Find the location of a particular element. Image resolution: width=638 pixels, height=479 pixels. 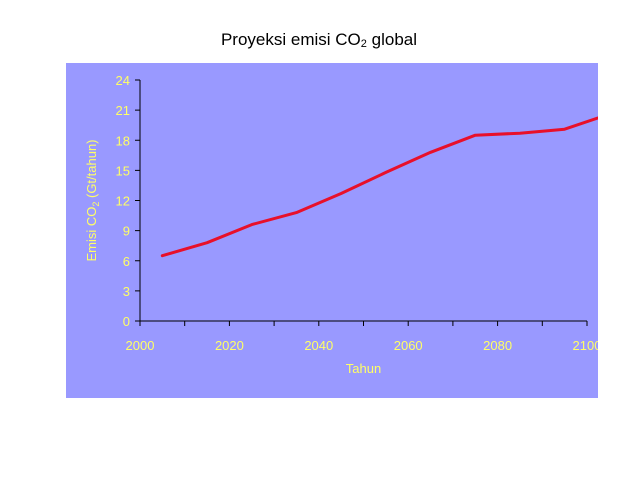

y-axis-label-prefix: Emisi CO is located at coordinates (91, 234).